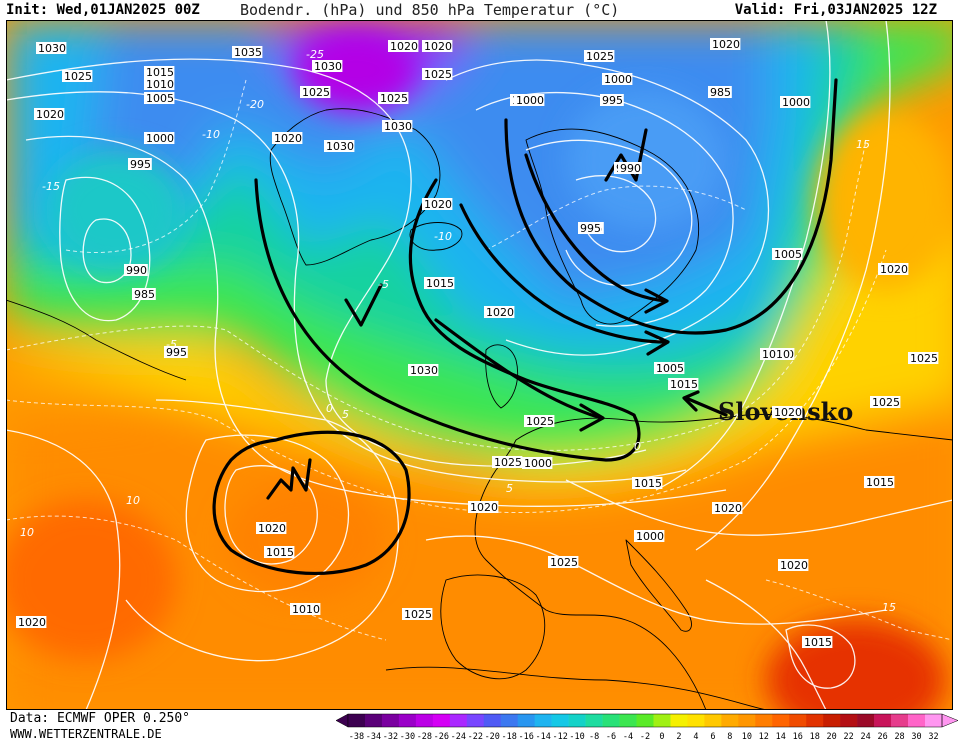 This screenshot has height=741, width=959. Describe the element at coordinates (542, 736) in the screenshot. I see `legend-tick-label: -14` at that location.